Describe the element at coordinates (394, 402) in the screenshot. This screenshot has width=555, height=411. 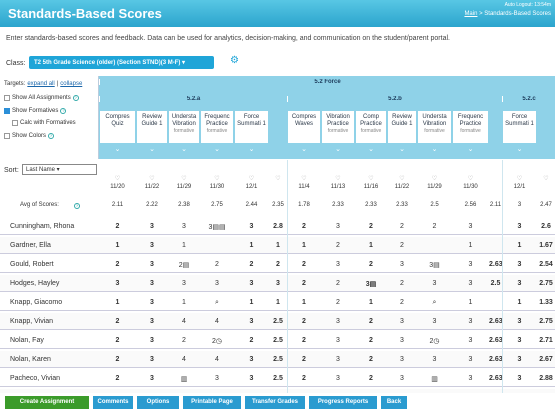
I see `back-button: Back` at that location.